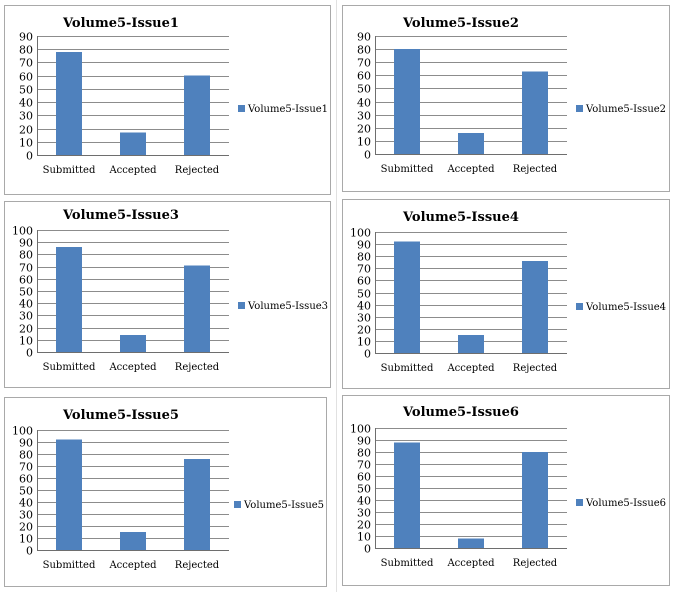 This screenshot has width=674, height=592. What do you see at coordinates (283, 505) in the screenshot?
I see `legend-label: Volume5-Issue5` at bounding box center [283, 505].